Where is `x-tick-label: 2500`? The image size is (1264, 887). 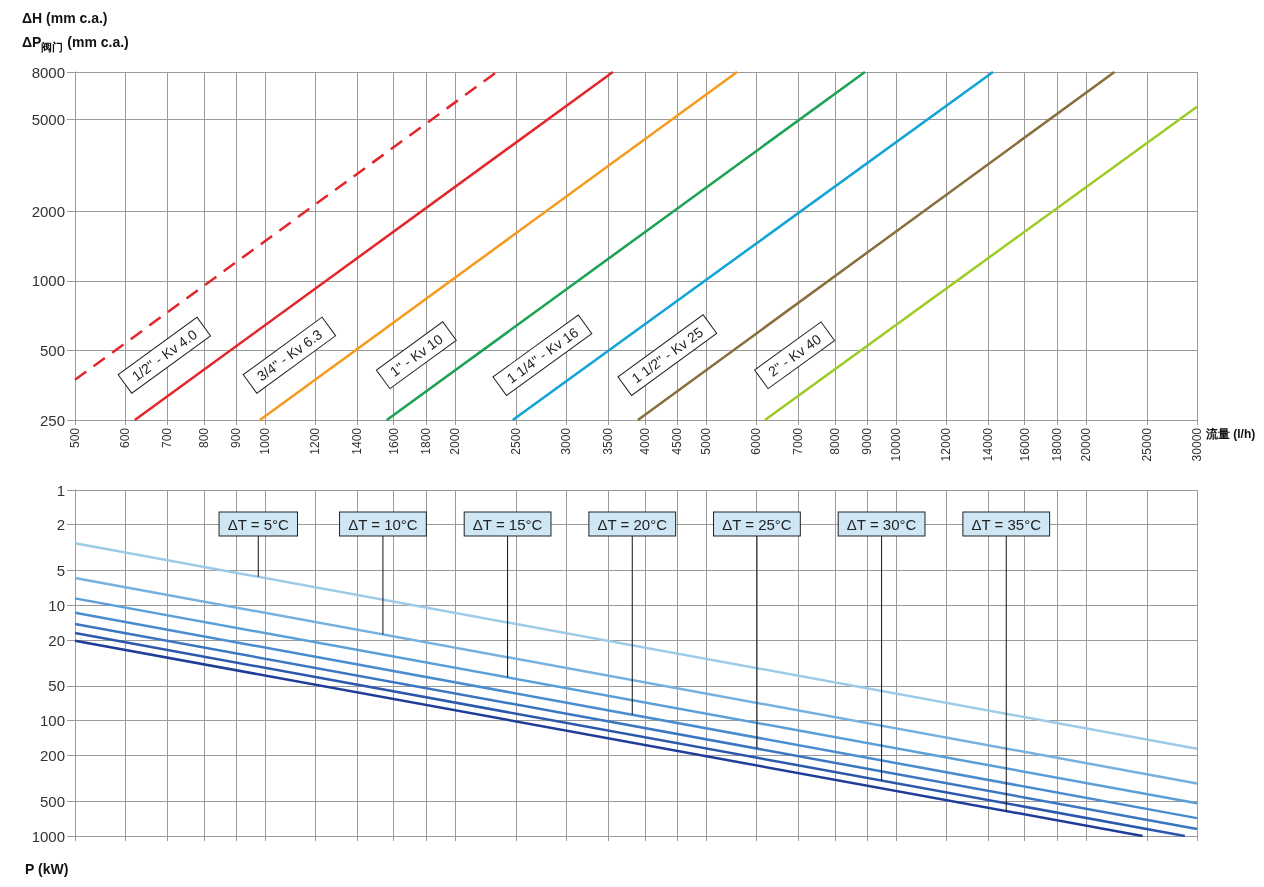 x-tick-label: 2500 is located at coordinates (516, 441).